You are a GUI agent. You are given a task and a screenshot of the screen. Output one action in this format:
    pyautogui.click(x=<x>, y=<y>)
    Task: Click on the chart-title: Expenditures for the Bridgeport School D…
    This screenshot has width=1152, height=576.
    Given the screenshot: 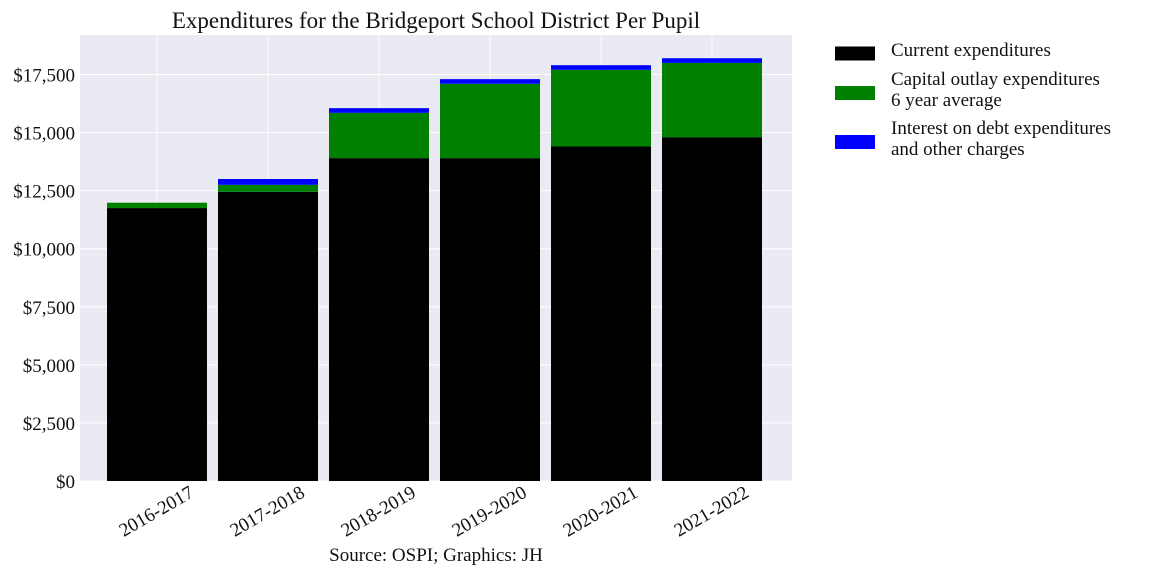 What is the action you would take?
    pyautogui.click(x=436, y=20)
    